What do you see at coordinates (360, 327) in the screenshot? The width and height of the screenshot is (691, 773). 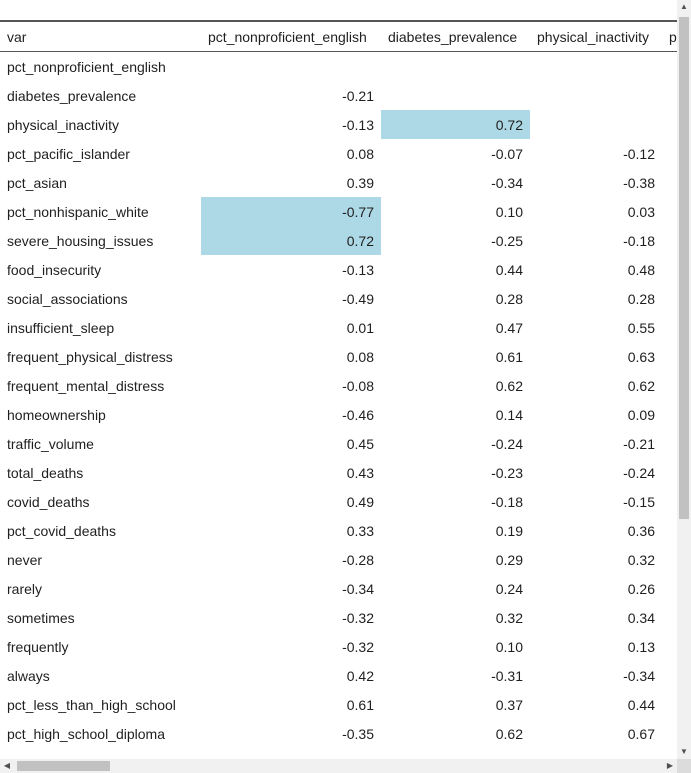 I see `cell-pct-nonproficient-english: 0.01` at bounding box center [360, 327].